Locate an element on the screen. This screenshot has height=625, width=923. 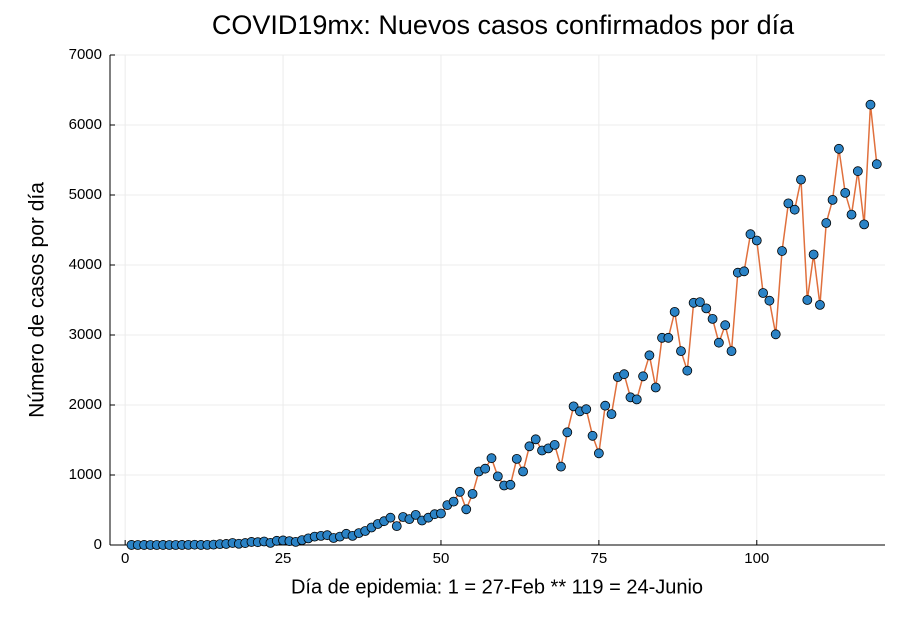
y-axis-label: Número de casos por día is located at coordinates (37, 300).